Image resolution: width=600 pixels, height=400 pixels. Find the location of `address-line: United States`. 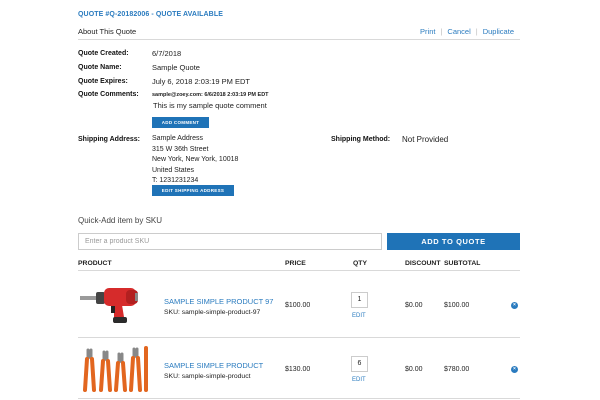

address-line: United States is located at coordinates (173, 170).